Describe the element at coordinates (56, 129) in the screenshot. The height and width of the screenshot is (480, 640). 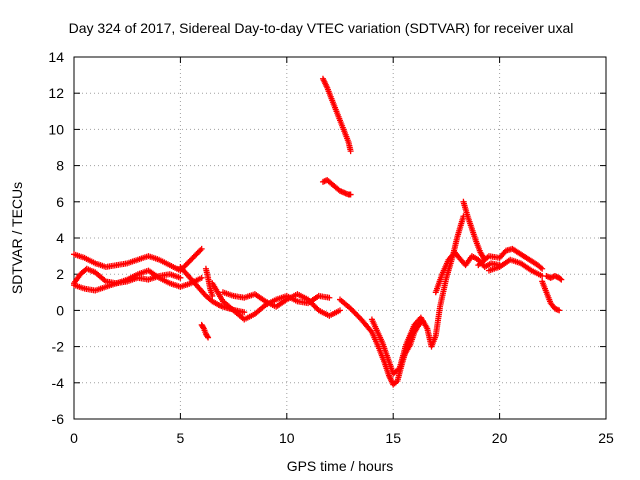
I see `y-tick-label: 10` at that location.